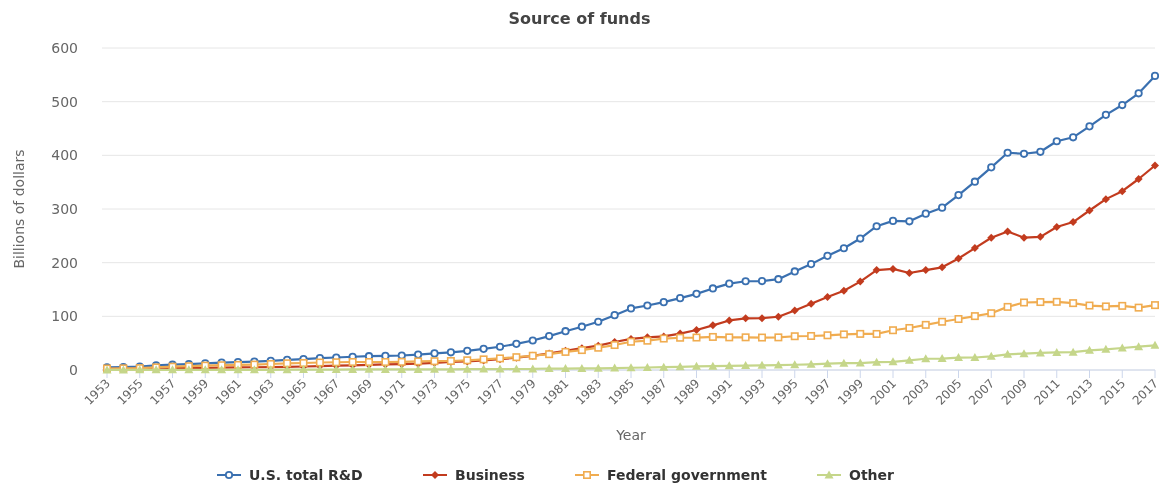 This screenshot has width=1159, height=490. Describe the element at coordinates (872, 475) in the screenshot. I see `legend-label: Other` at that location.